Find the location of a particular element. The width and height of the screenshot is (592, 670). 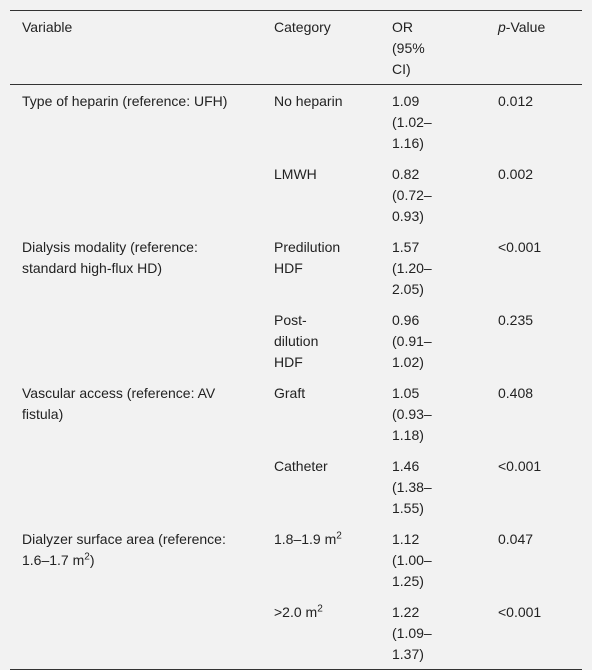

cell-text: LMWH is located at coordinates (295, 174).